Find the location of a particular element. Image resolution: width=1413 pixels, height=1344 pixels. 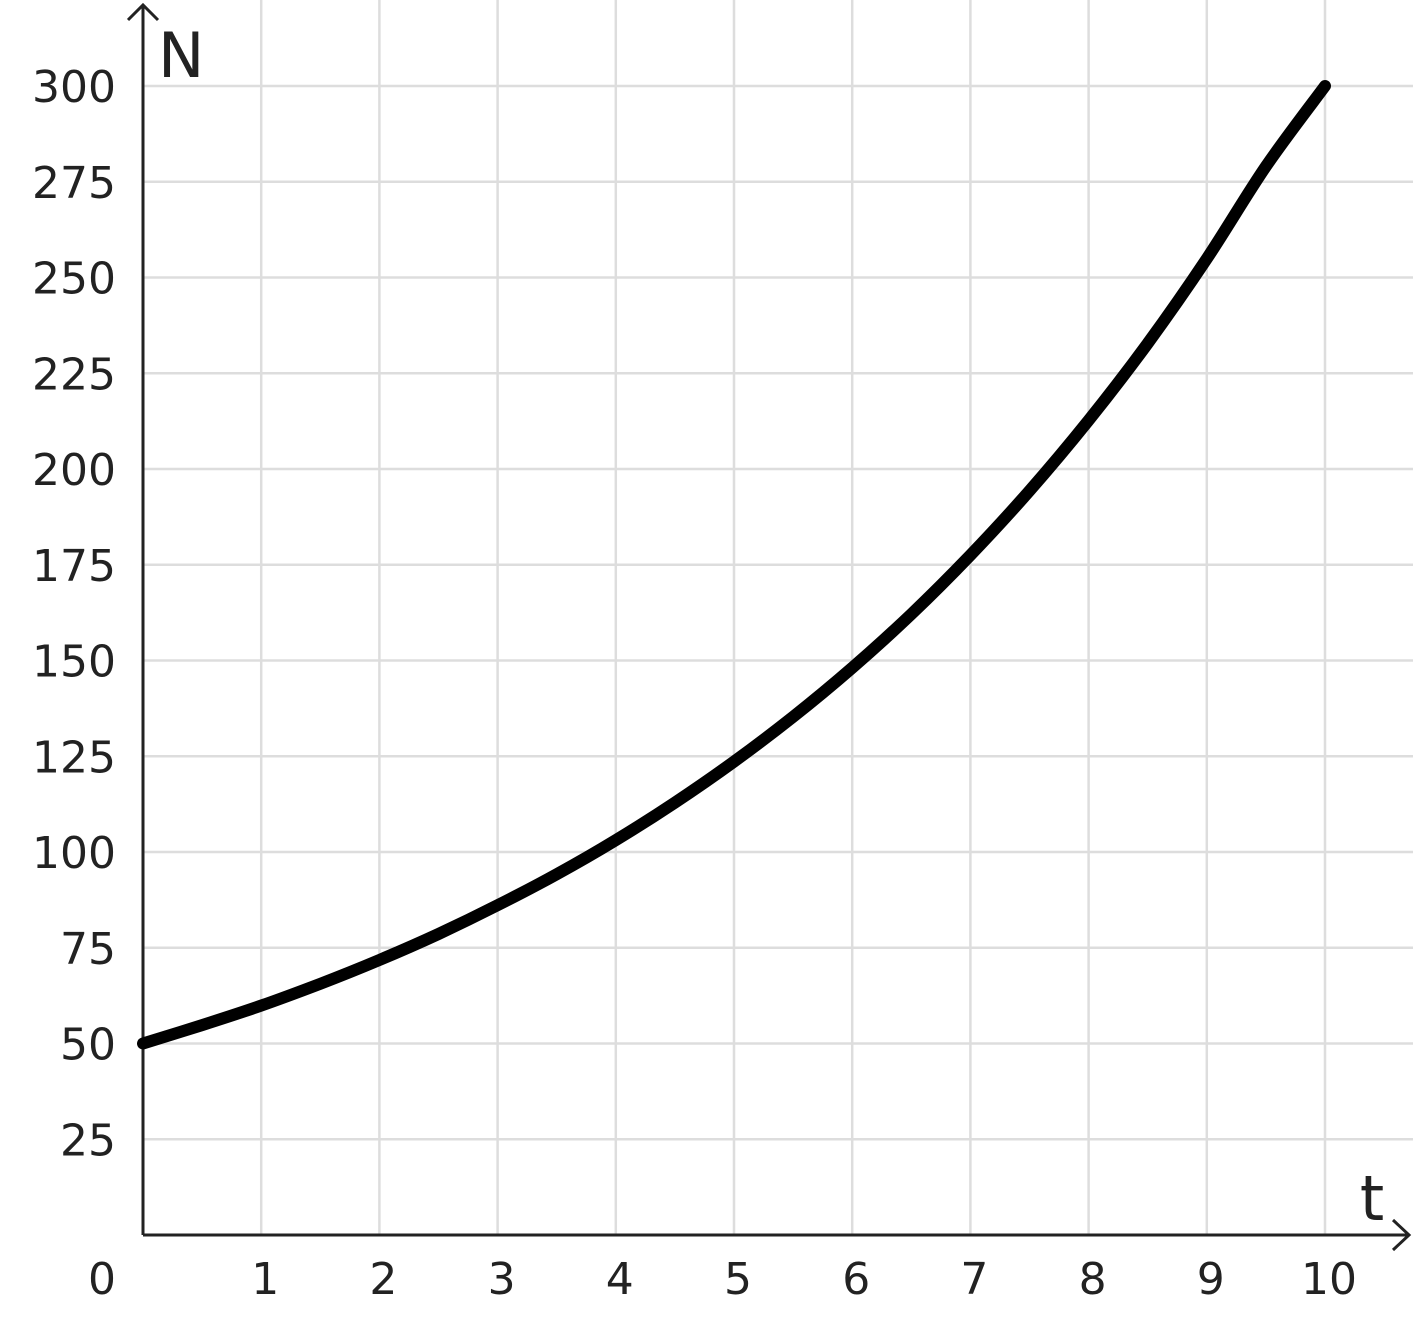

x-tick-label: 9 is located at coordinates (1211, 1279).